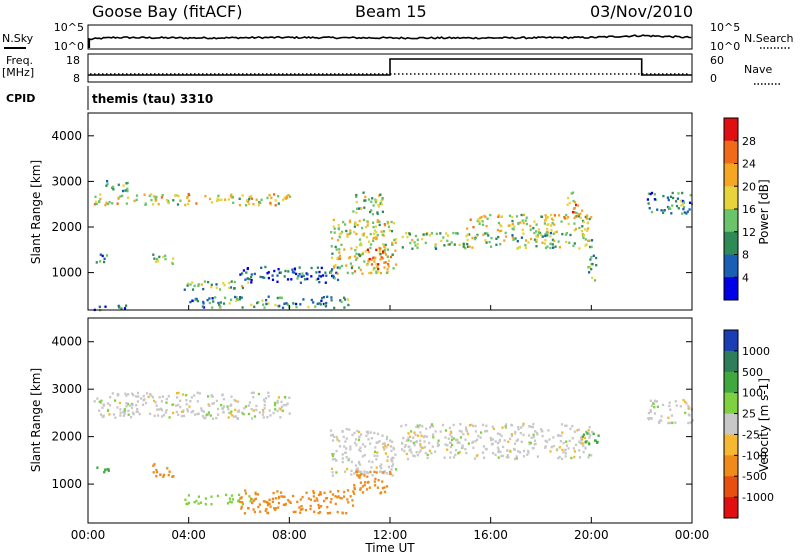 This screenshot has height=554, width=800. What do you see at coordinates (745, 277) in the screenshot?
I see `colorbar-tick-label: 4` at bounding box center [745, 277].